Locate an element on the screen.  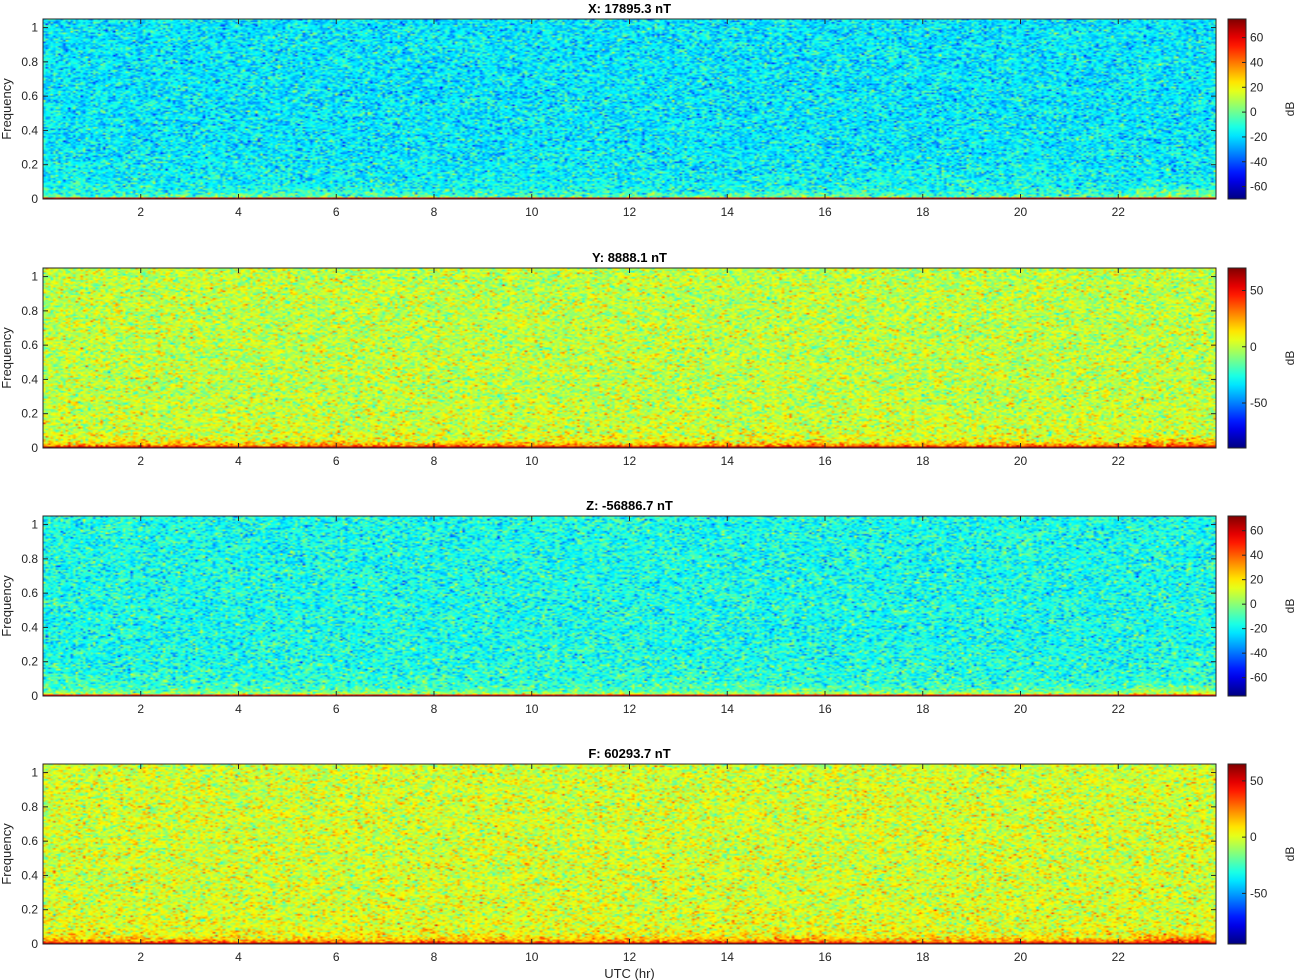
x-axis-label: UTC (hr) is located at coordinates (629, 973).